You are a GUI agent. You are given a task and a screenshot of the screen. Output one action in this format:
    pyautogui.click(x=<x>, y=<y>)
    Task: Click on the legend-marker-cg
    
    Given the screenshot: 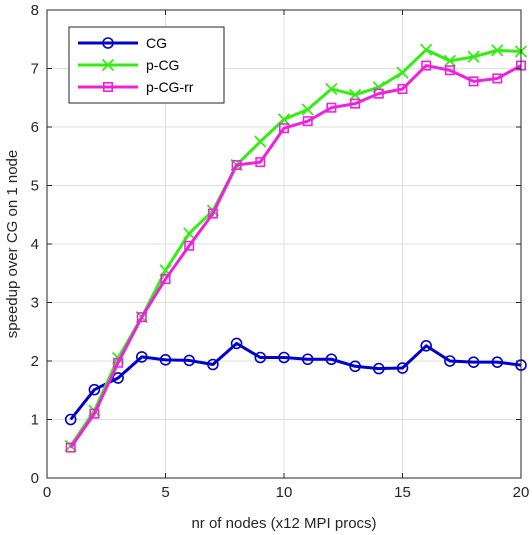 What is the action you would take?
    pyautogui.click(x=108, y=43)
    